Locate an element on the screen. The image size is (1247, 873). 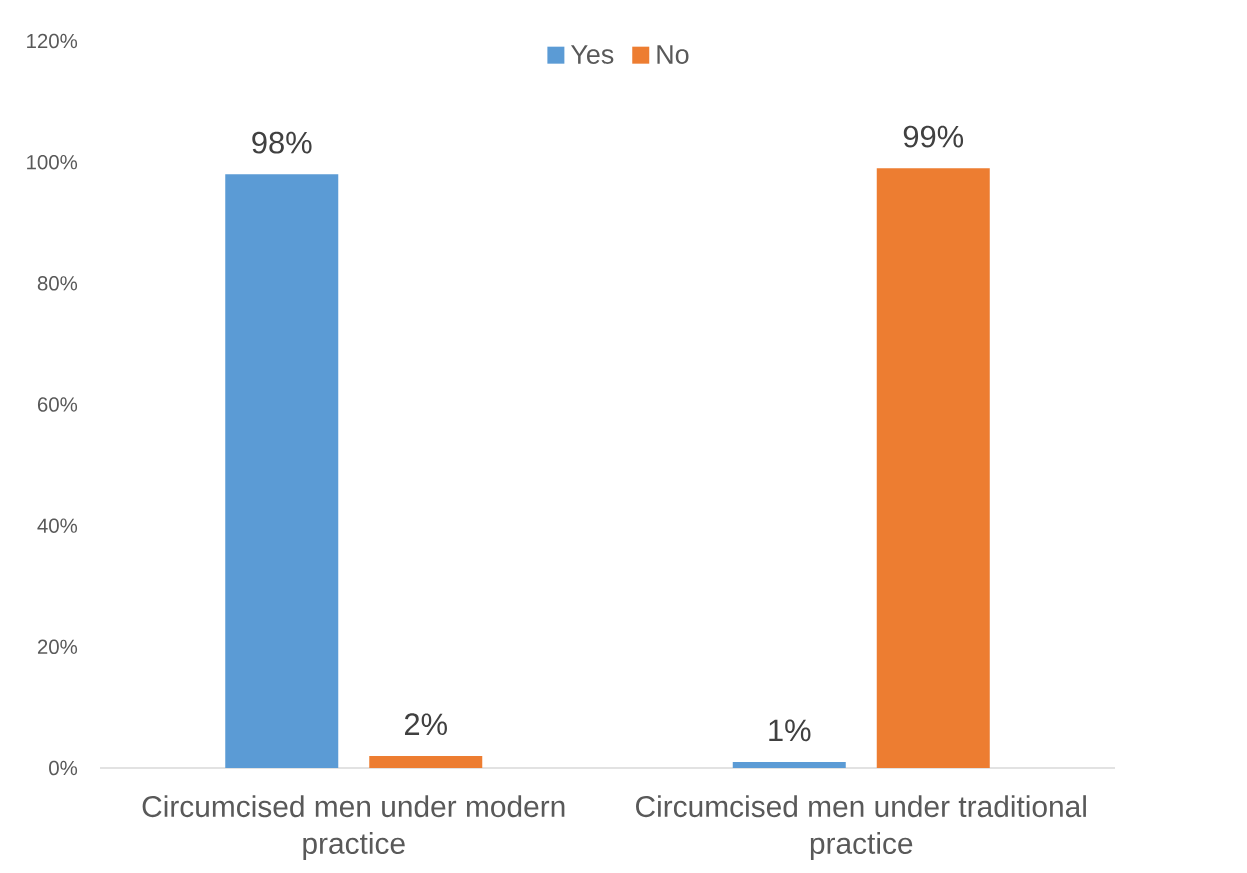
data-label: 2% is located at coordinates (425, 724).